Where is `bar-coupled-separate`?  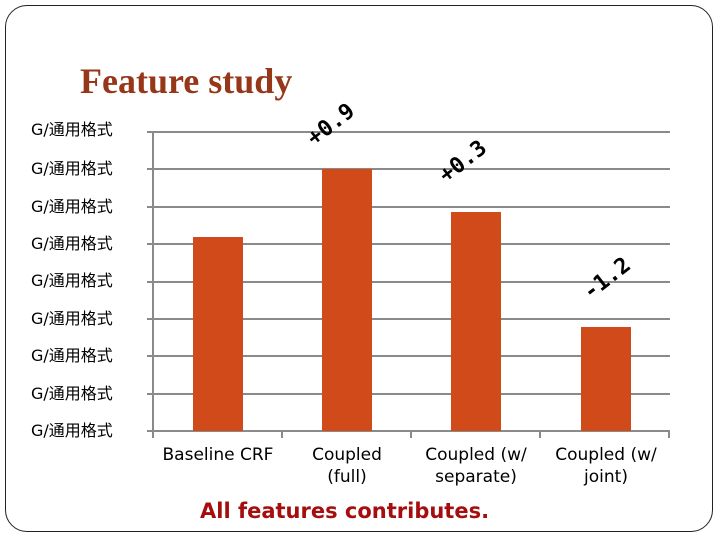 bar-coupled-separate is located at coordinates (476, 321).